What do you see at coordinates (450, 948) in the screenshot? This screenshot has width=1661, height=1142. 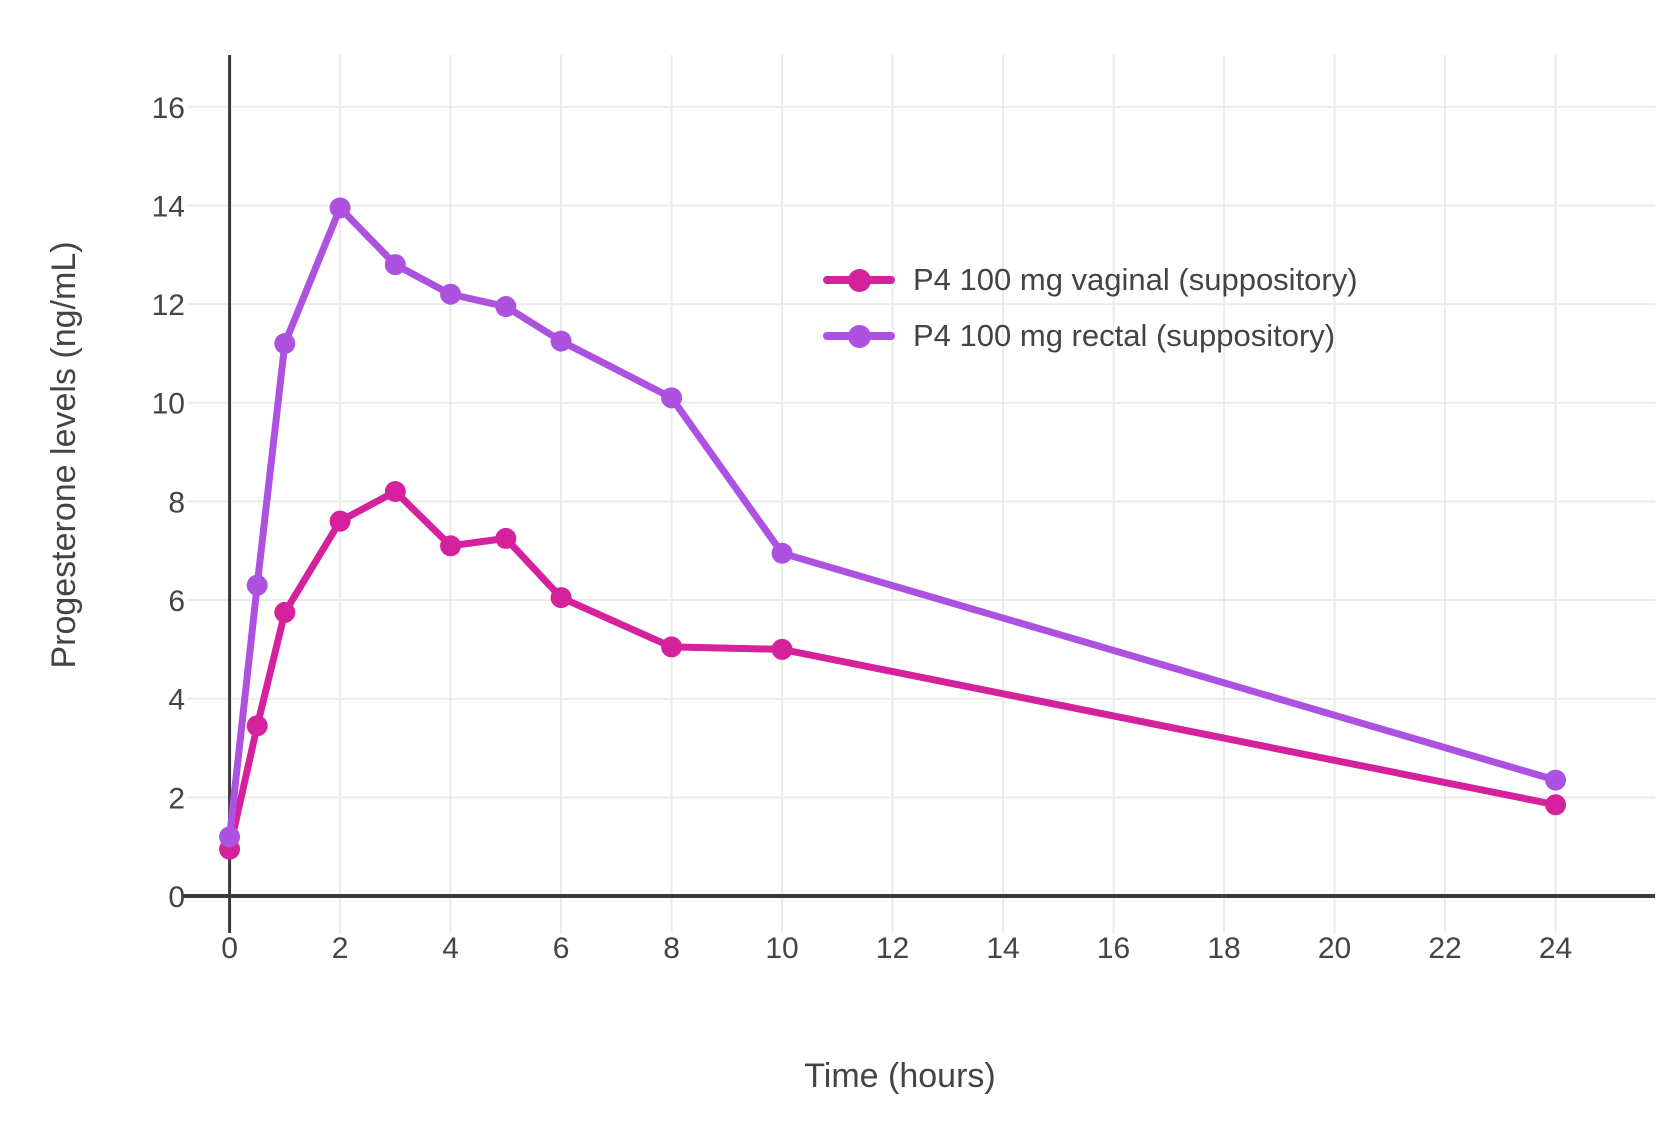 I see `x-tick-label: 4` at bounding box center [450, 948].